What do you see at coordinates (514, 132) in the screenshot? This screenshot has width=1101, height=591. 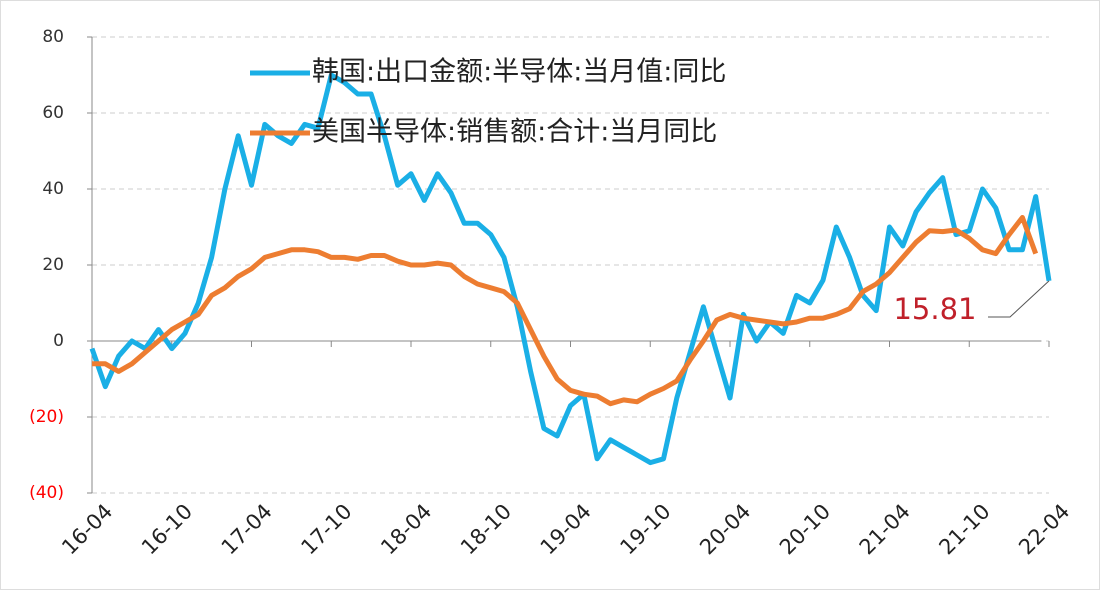 I see `legend-label: 美国半导体:销售额:合计:当月同比` at bounding box center [514, 132].